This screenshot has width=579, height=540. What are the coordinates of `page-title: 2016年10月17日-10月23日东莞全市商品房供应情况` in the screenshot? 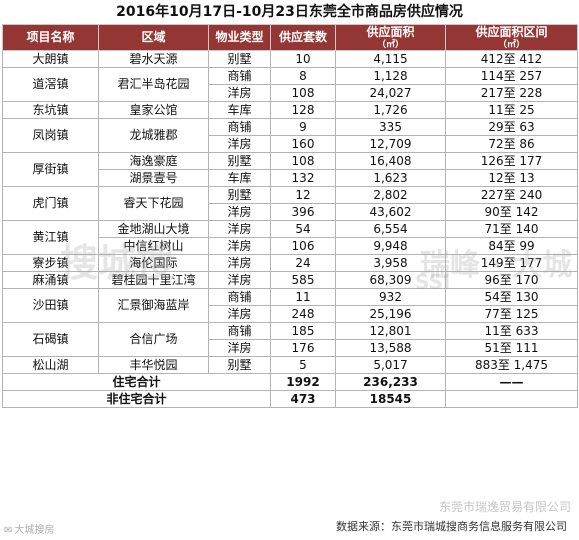 It's located at (289, 12).